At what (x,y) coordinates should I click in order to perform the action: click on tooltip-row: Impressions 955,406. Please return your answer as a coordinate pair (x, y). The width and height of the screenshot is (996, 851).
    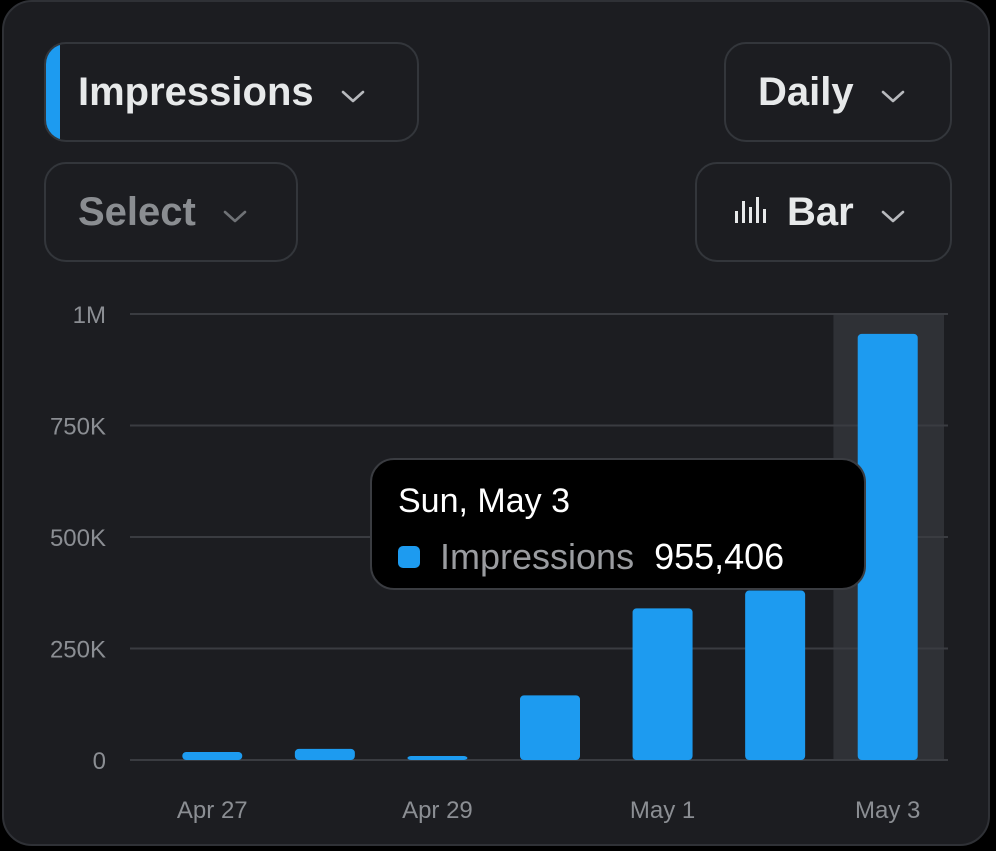
    Looking at the image, I should click on (618, 557).